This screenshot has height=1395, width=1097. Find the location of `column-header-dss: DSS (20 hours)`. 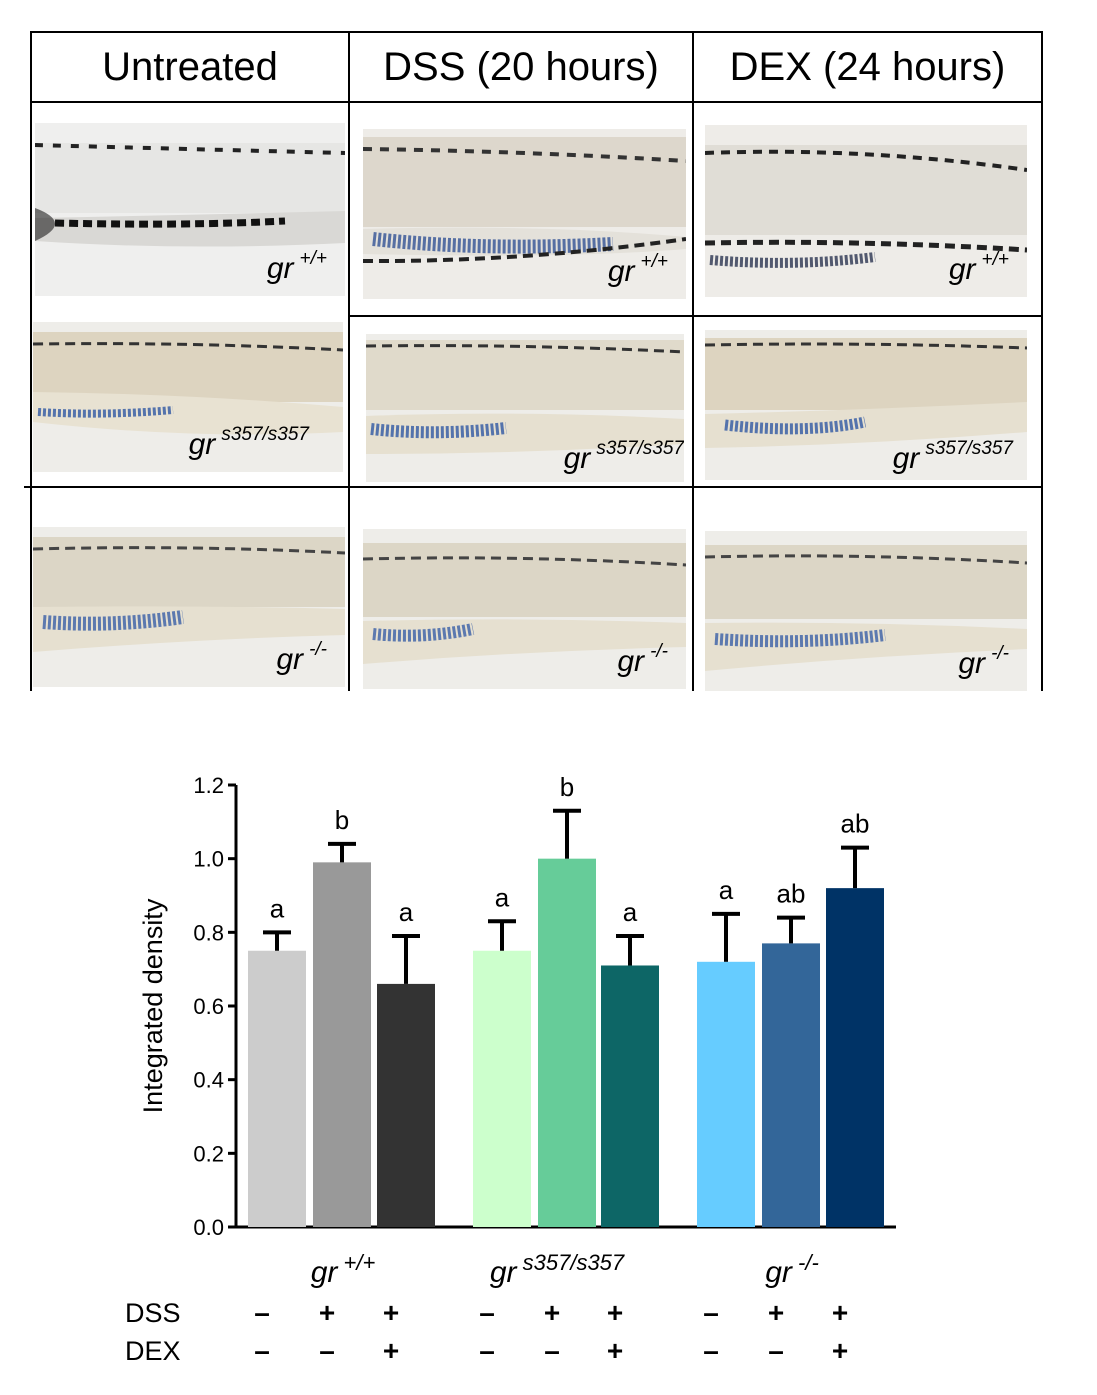

column-header-dss: DSS (20 hours) is located at coordinates (521, 67).